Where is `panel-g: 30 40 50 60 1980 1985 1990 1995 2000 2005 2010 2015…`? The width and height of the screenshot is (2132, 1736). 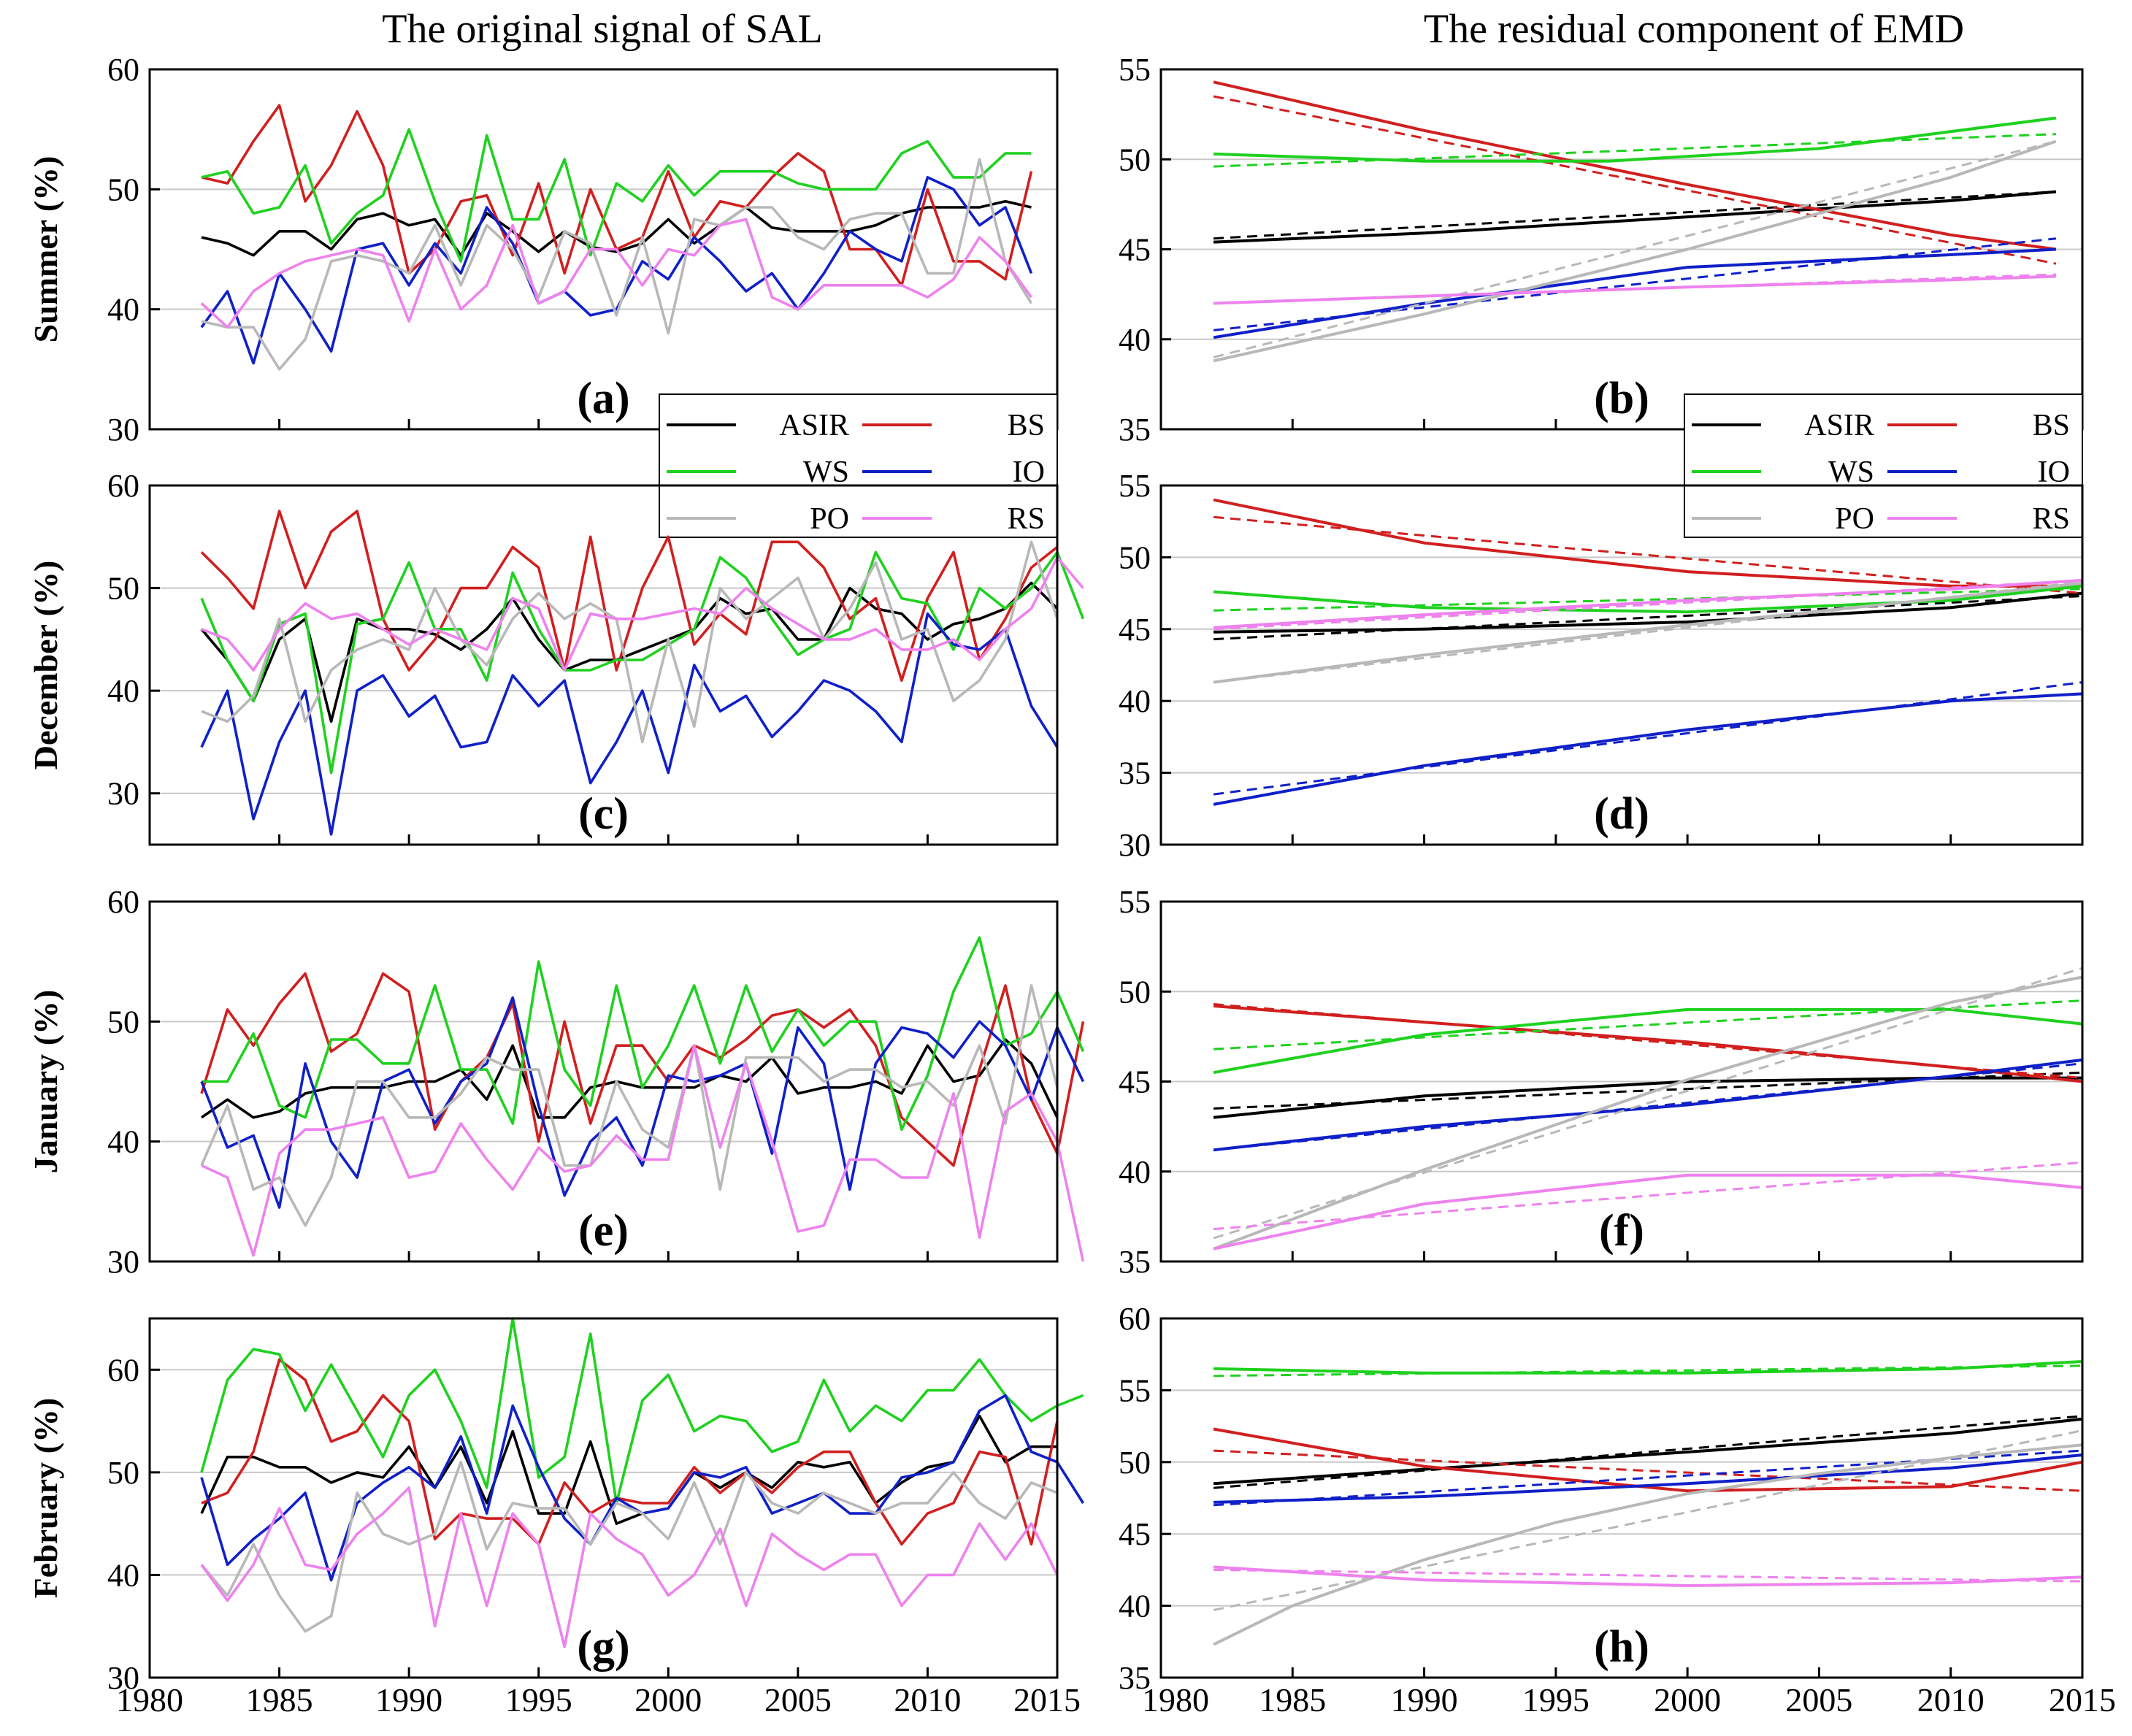
panel-g: 30 40 50 60 1980 1985 1990 1995 2000 2005 2010 2015… is located at coordinates (556, 1517).